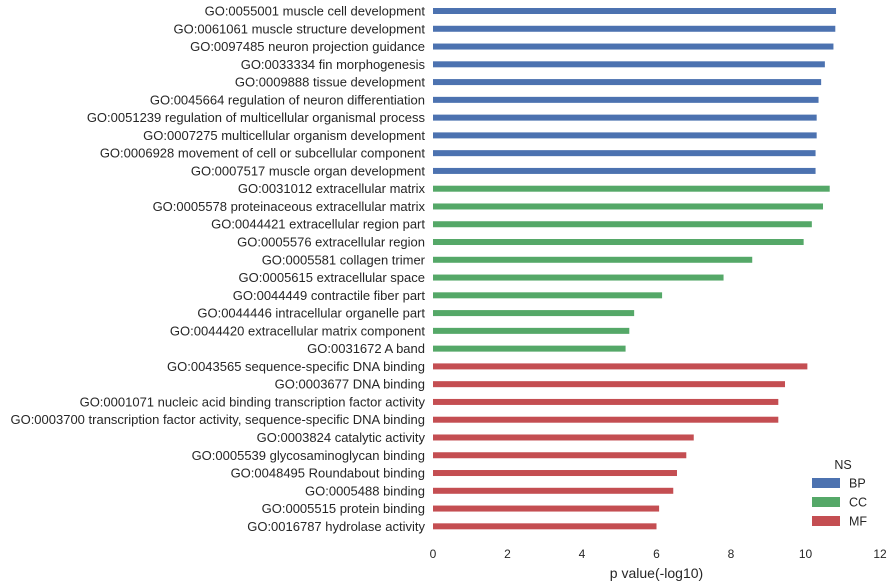  I want to click on x-tick-label-3: 4, so click(582, 554).